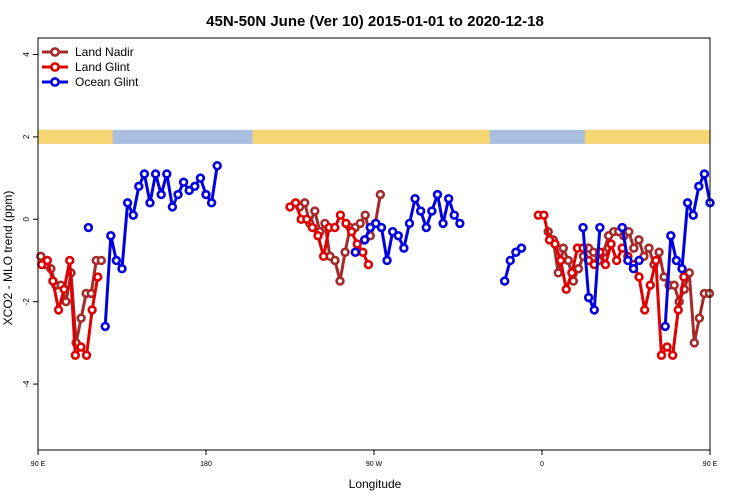 Image resolution: width=750 pixels, height=500 pixels. What do you see at coordinates (206, 464) in the screenshot?
I see `x-tick-label: 180` at bounding box center [206, 464].